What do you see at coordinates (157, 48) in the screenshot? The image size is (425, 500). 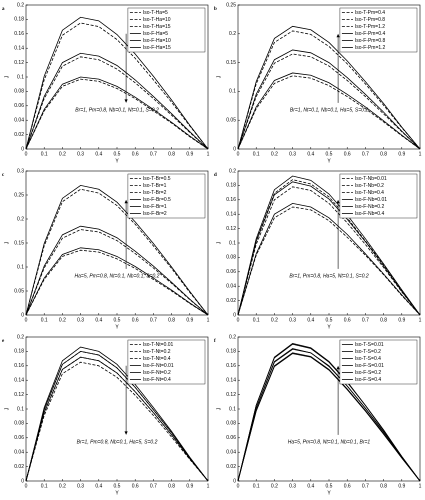 I see `legend-label: Iso-F-Ha=15` at bounding box center [157, 48].